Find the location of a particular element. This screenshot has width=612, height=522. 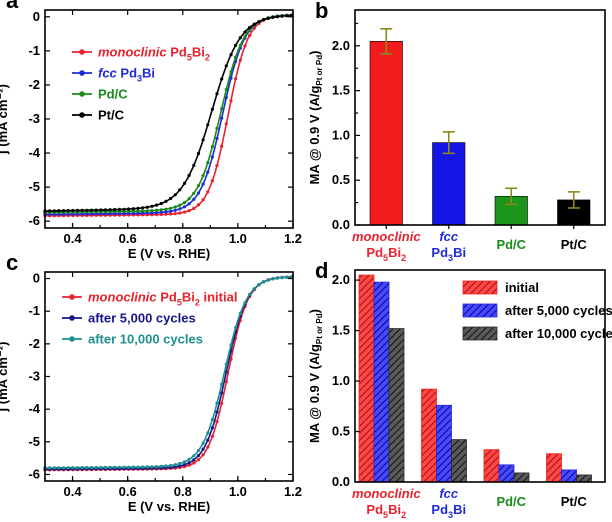

y-label-main: MA @ 0.9 V (A/g is located at coordinates (314, 393).